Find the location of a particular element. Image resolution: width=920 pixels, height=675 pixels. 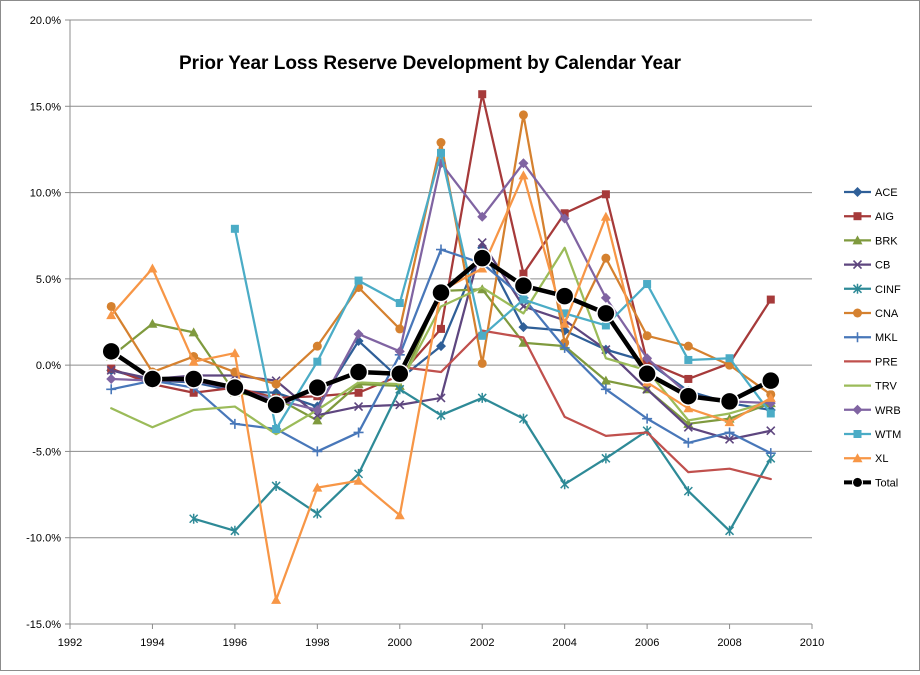

legend-marker-wrb is located at coordinates (857, 409).